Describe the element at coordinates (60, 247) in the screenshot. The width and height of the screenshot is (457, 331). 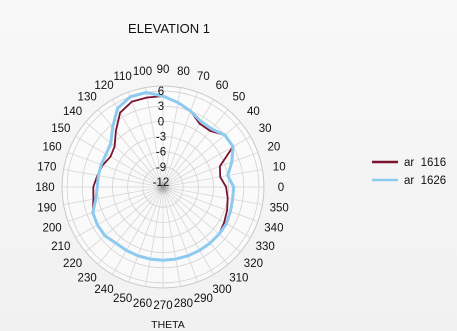
I see `angle-tick-label: 210` at that location.